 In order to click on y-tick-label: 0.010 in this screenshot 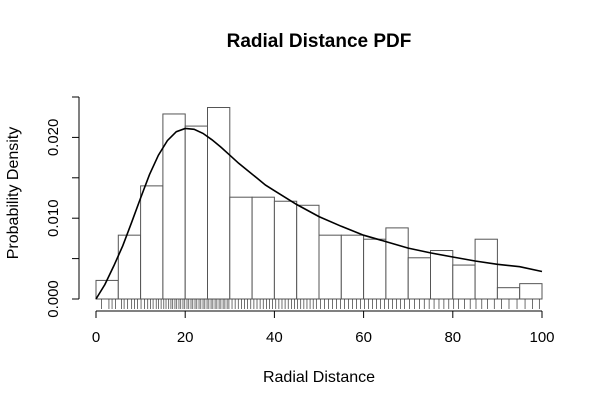, I will do `click(53, 218)`.